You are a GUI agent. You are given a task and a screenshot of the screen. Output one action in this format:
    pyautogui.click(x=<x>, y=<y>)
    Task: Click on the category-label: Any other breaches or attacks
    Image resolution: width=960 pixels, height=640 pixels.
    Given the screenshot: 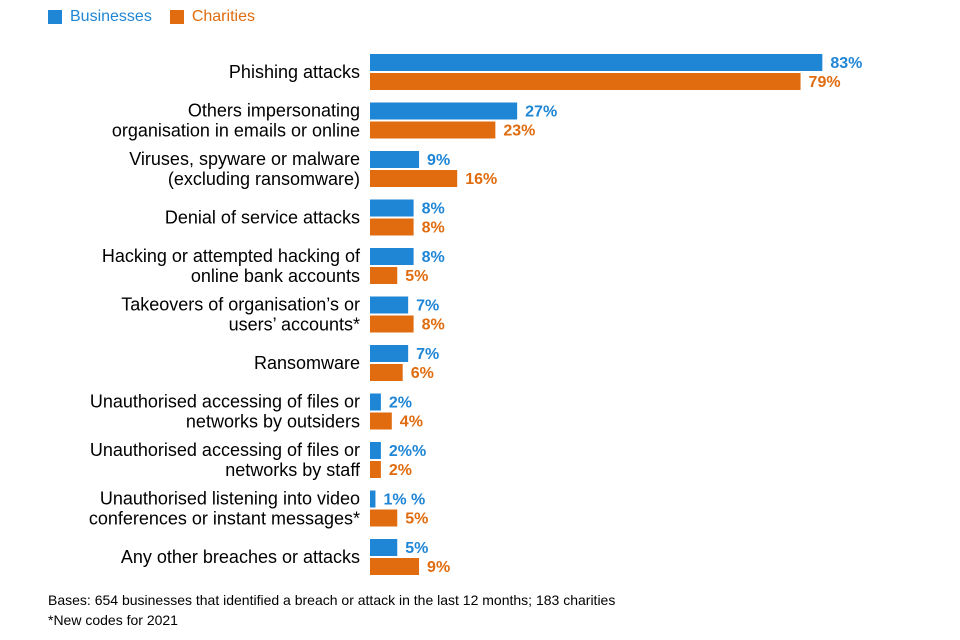 What is the action you would take?
    pyautogui.click(x=240, y=557)
    